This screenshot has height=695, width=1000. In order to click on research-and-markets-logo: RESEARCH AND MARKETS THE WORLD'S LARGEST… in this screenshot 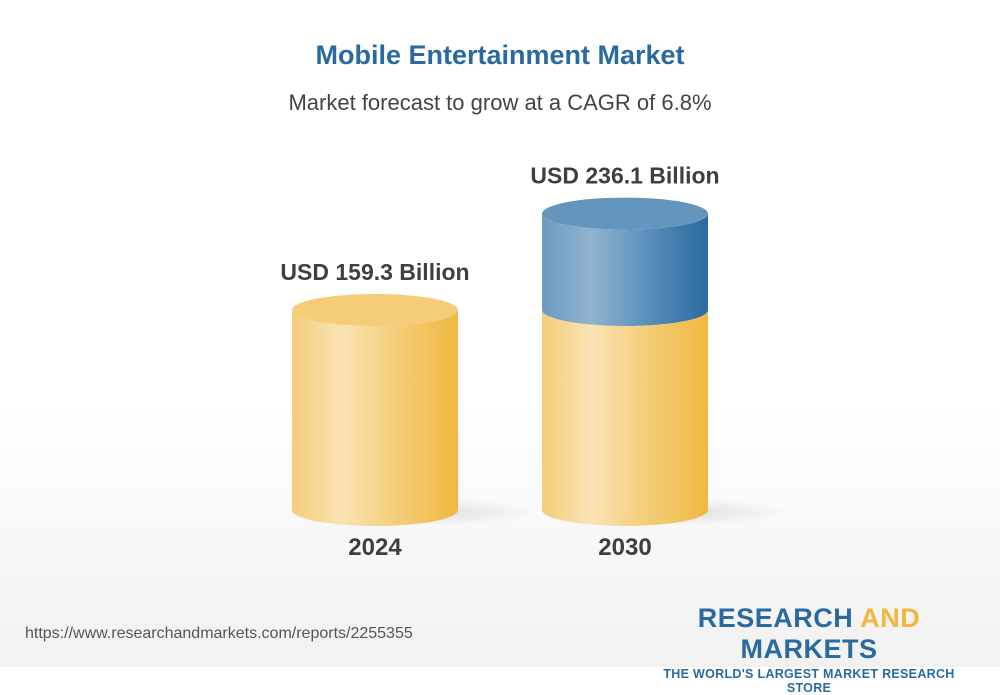, I will do `click(809, 649)`.